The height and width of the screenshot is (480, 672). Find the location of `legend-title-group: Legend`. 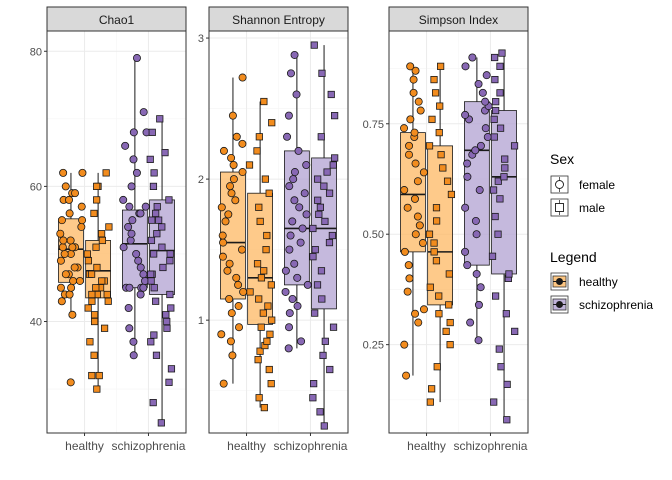

legend-title-group: Legend is located at coordinates (573, 257).